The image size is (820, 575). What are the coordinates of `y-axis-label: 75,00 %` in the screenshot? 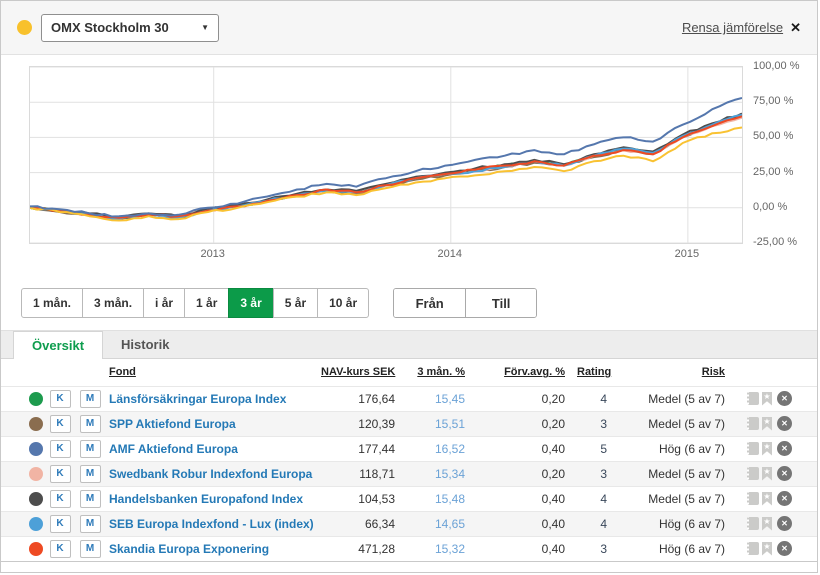 It's located at (773, 101).